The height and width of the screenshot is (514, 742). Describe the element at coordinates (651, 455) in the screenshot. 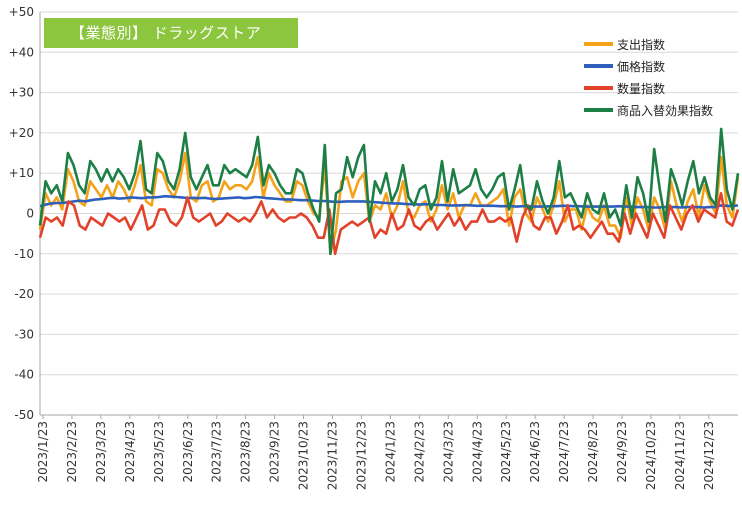

I see `x-tick-label: 2024/10/23` at that location.